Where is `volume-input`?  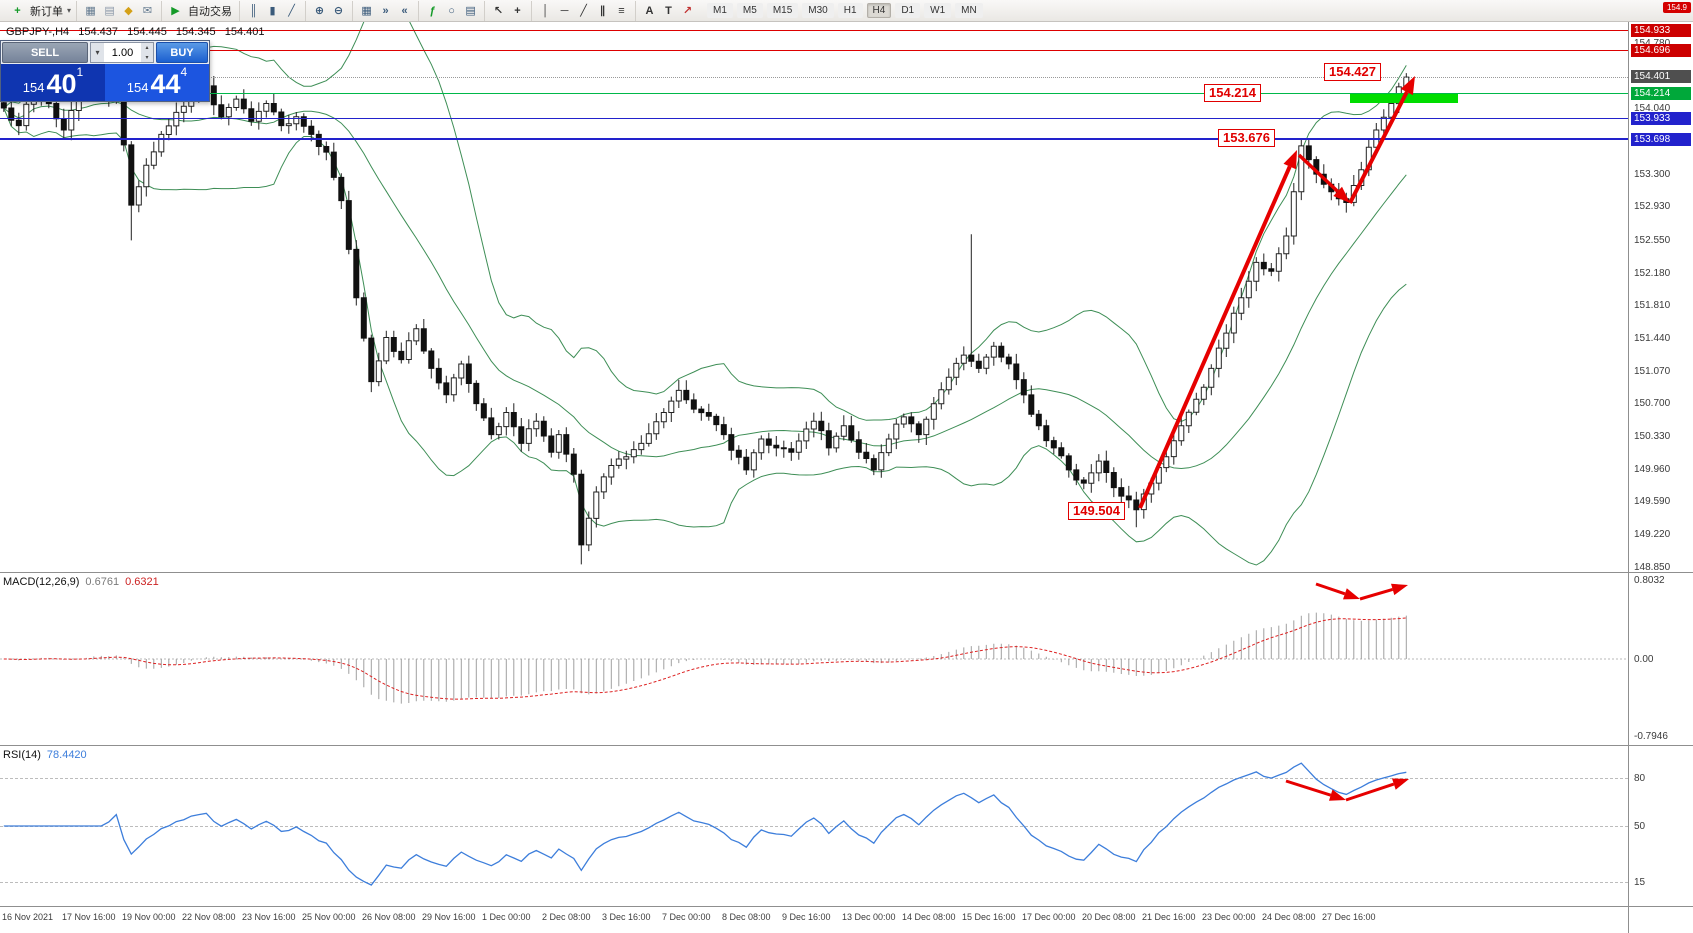
volume-input is located at coordinates (122, 52).